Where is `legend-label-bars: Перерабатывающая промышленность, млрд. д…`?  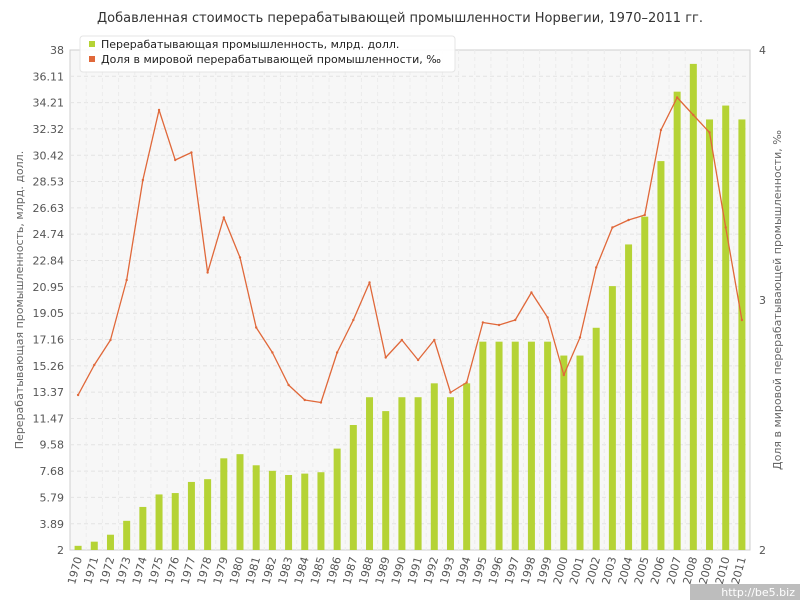
legend-label-bars: Перерабатывающая промышленность, млрд. д… is located at coordinates (250, 44).